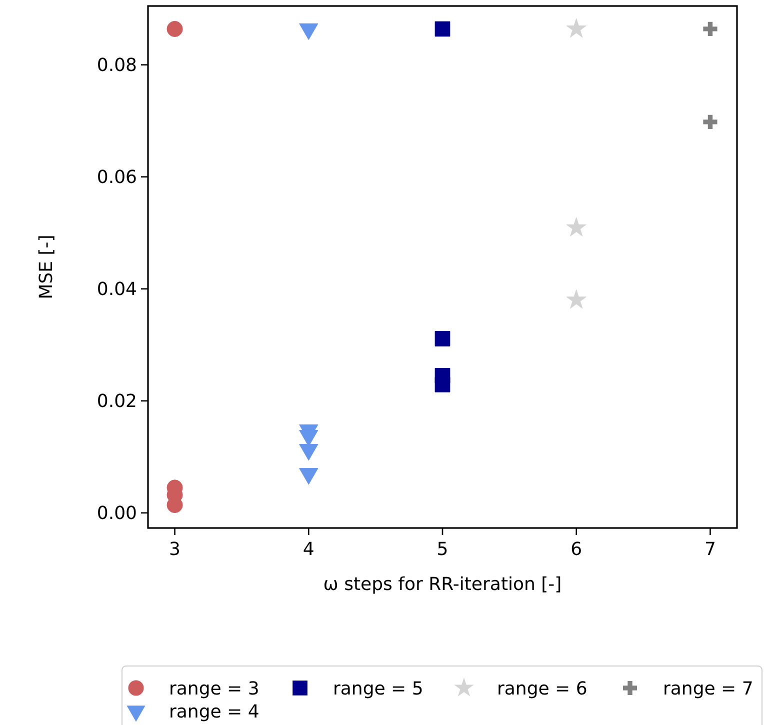 Image resolution: width=767 pixels, height=725 pixels. Describe the element at coordinates (116, 177) in the screenshot. I see `y-tick-label: 0.06` at that location.